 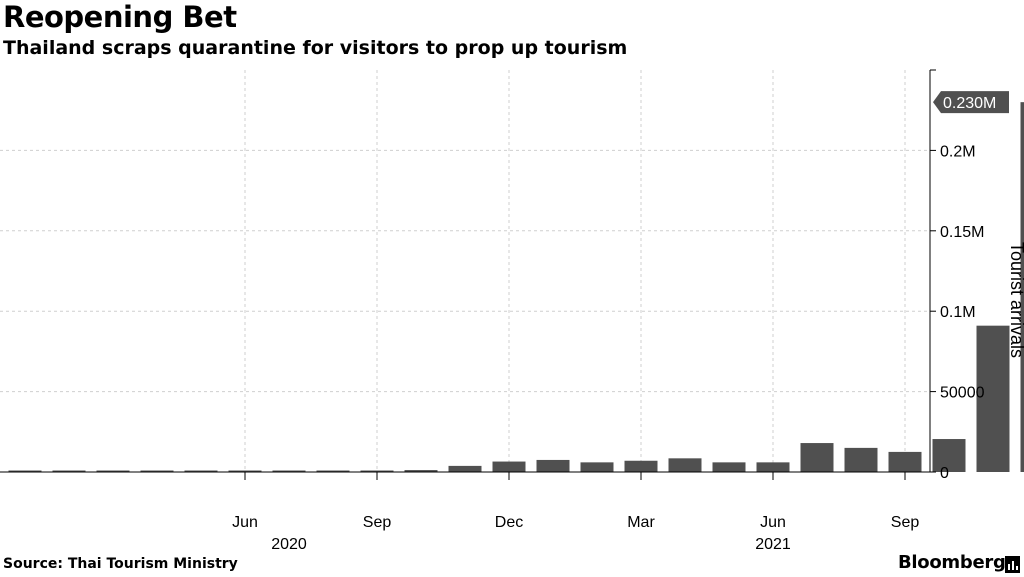 What do you see at coordinates (289, 544) in the screenshot?
I see `year-label: 2020` at bounding box center [289, 544].